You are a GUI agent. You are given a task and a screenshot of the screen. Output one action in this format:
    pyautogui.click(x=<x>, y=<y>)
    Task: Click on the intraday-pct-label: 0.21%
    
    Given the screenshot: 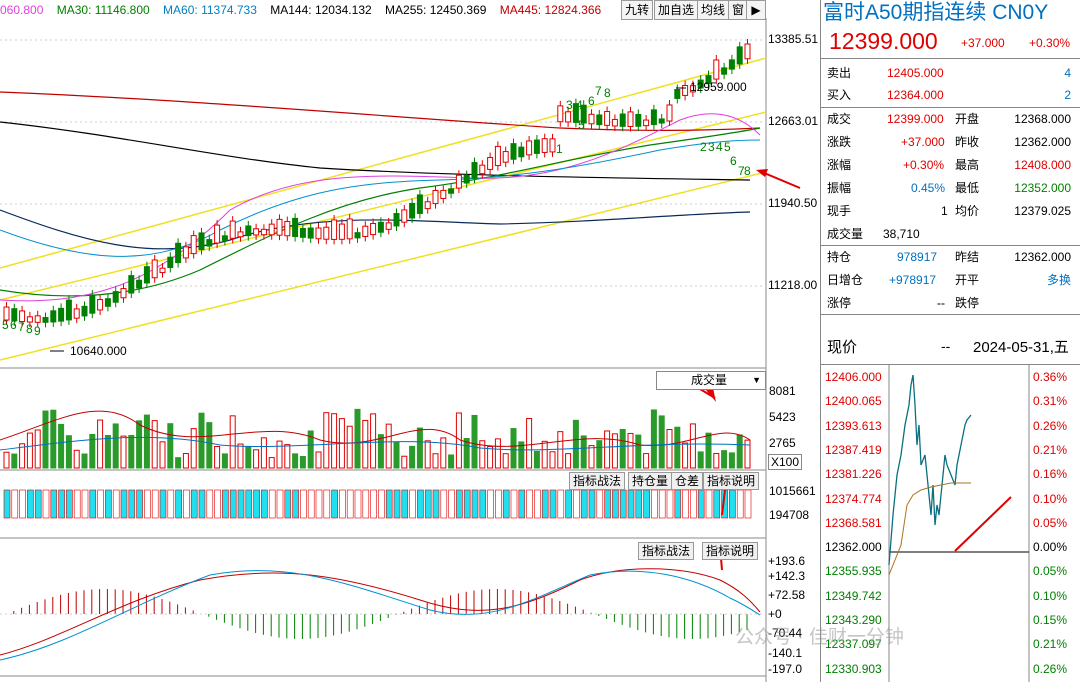 What is the action you would take?
    pyautogui.click(x=1050, y=449)
    